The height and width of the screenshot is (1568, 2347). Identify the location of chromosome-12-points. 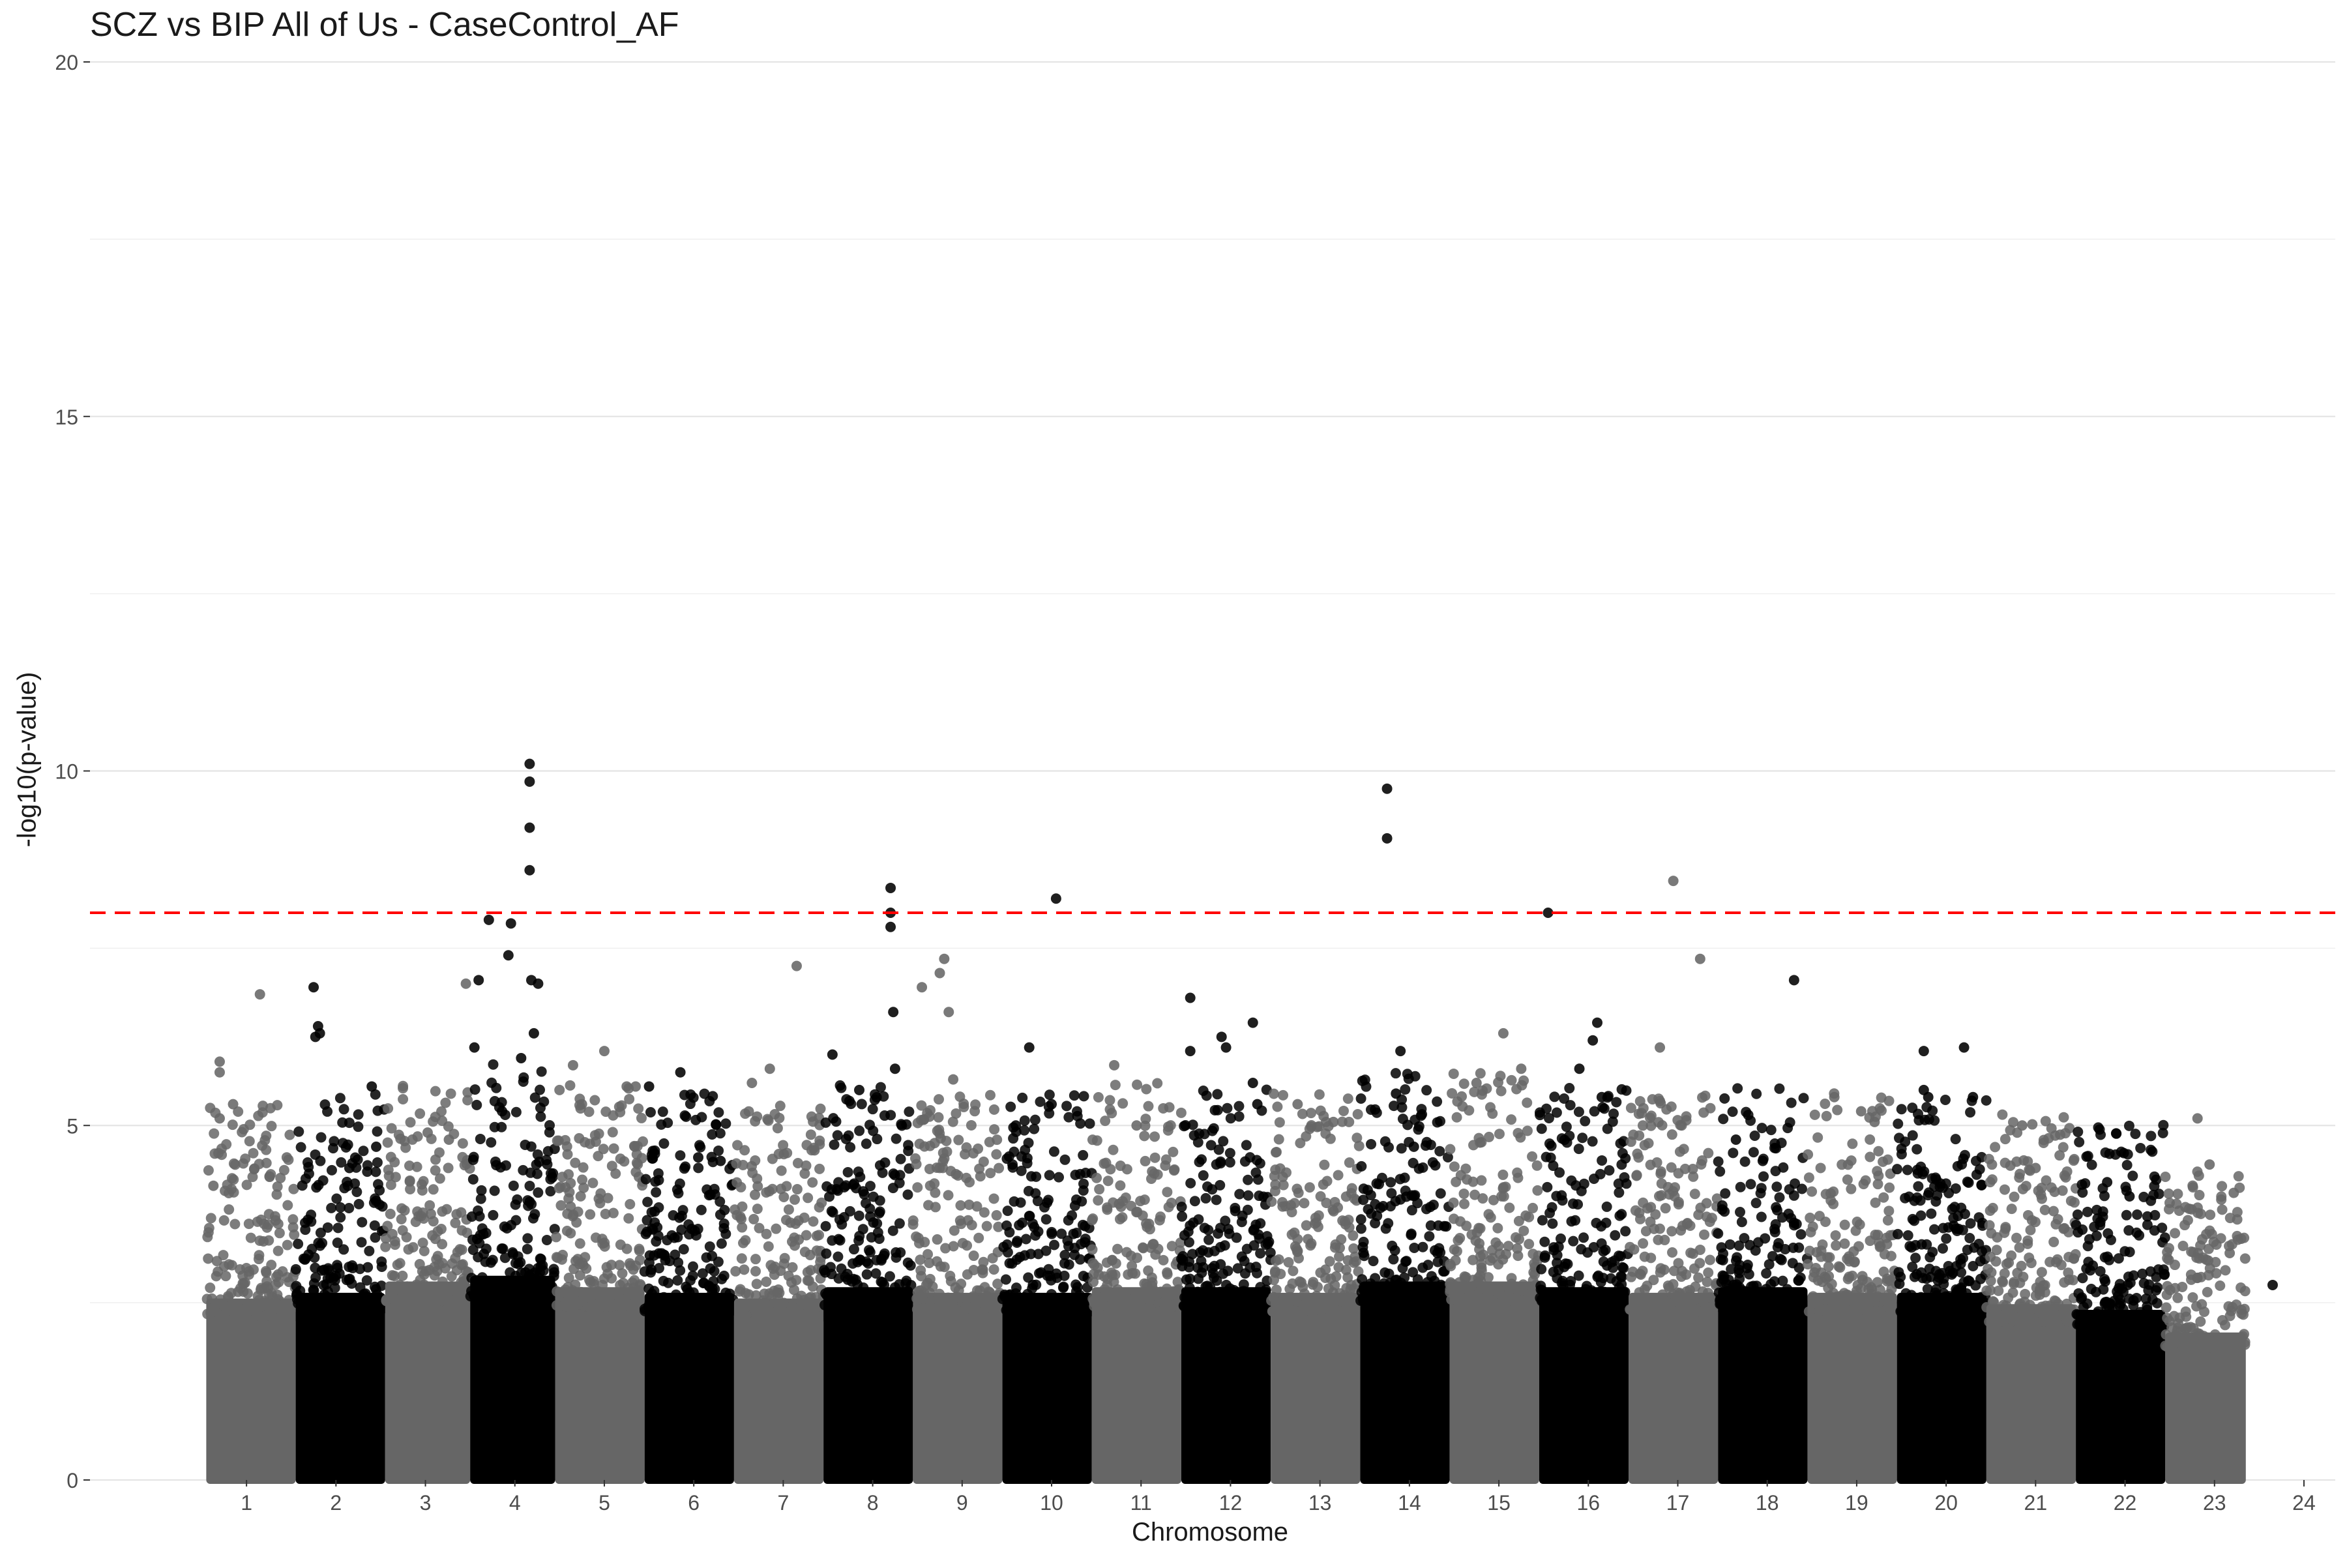
(1226, 1238).